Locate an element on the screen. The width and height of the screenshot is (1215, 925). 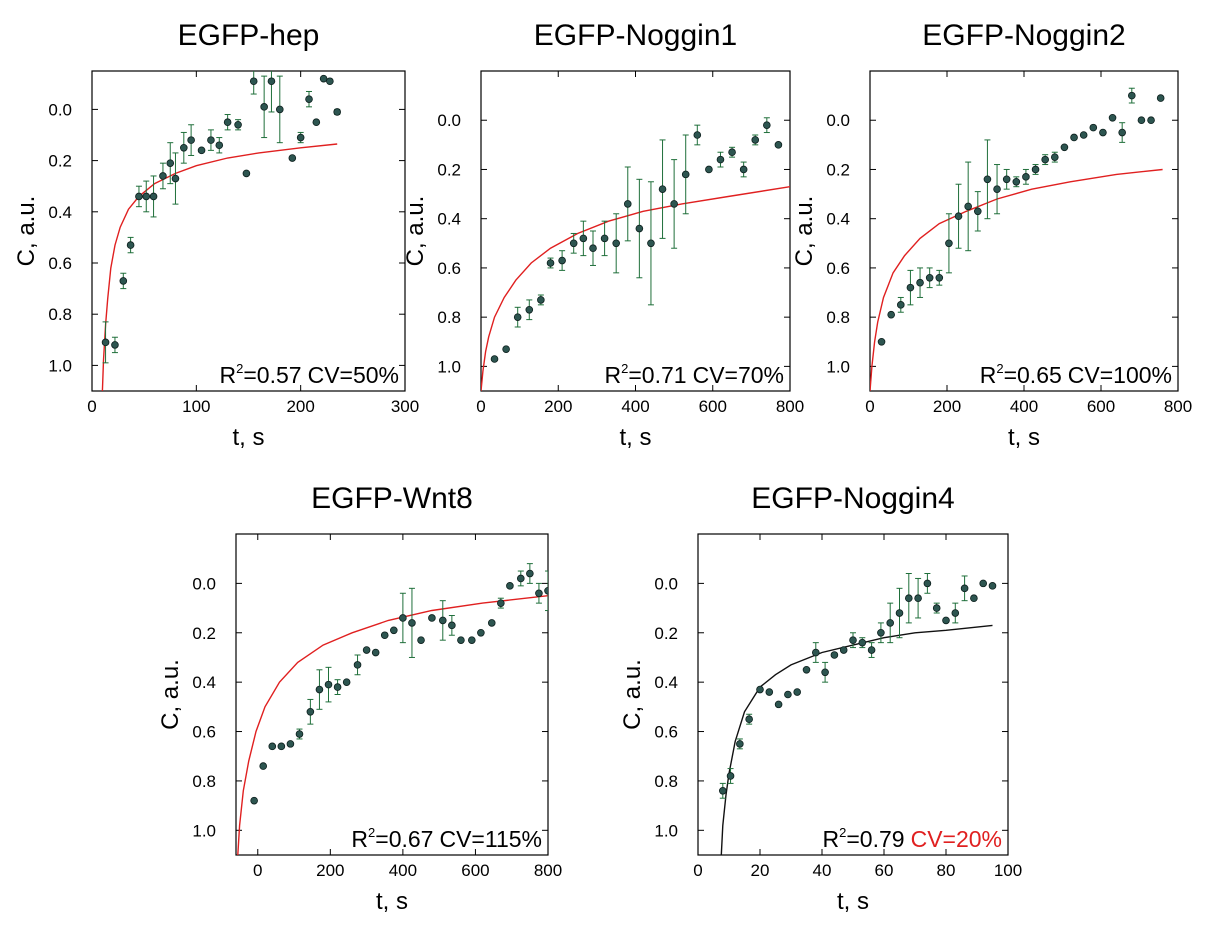
x-tick-label: 100 is located at coordinates (196, 406).